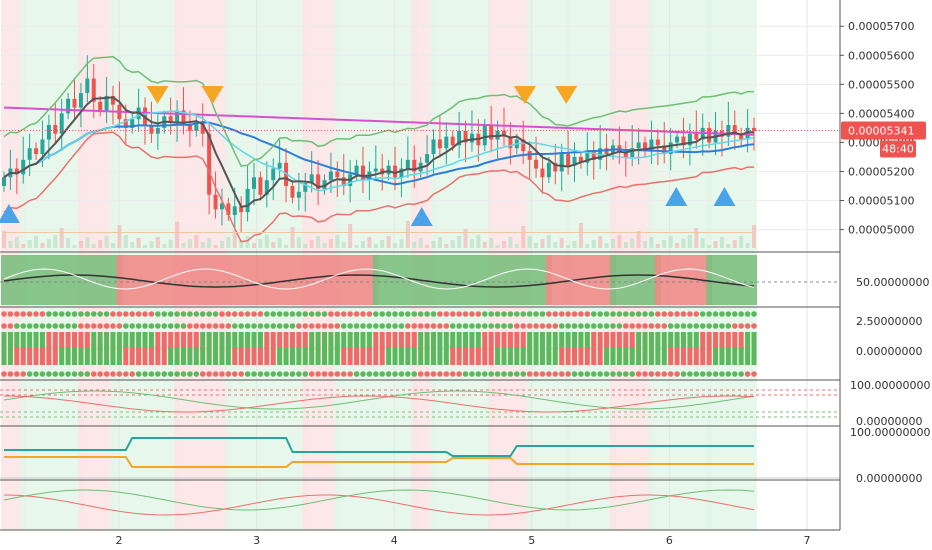  What do you see at coordinates (394, 540) in the screenshot?
I see `time-tick-label: 4` at bounding box center [394, 540].